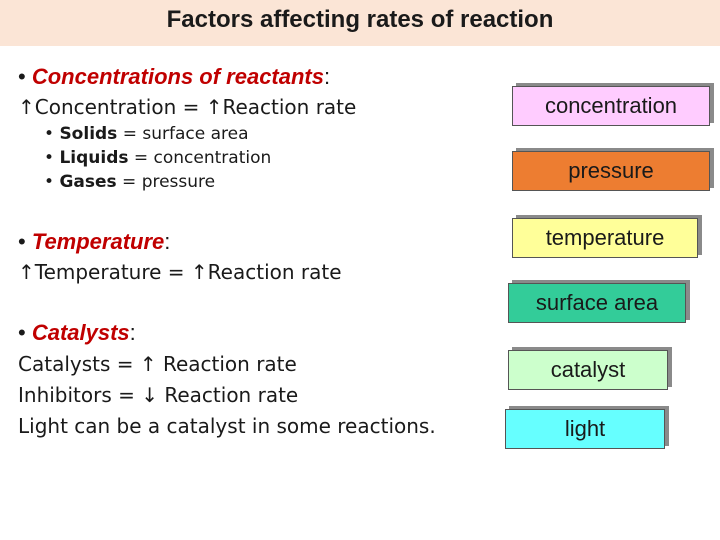  I want to click on sub-item-rest: = concentration, so click(200, 158).